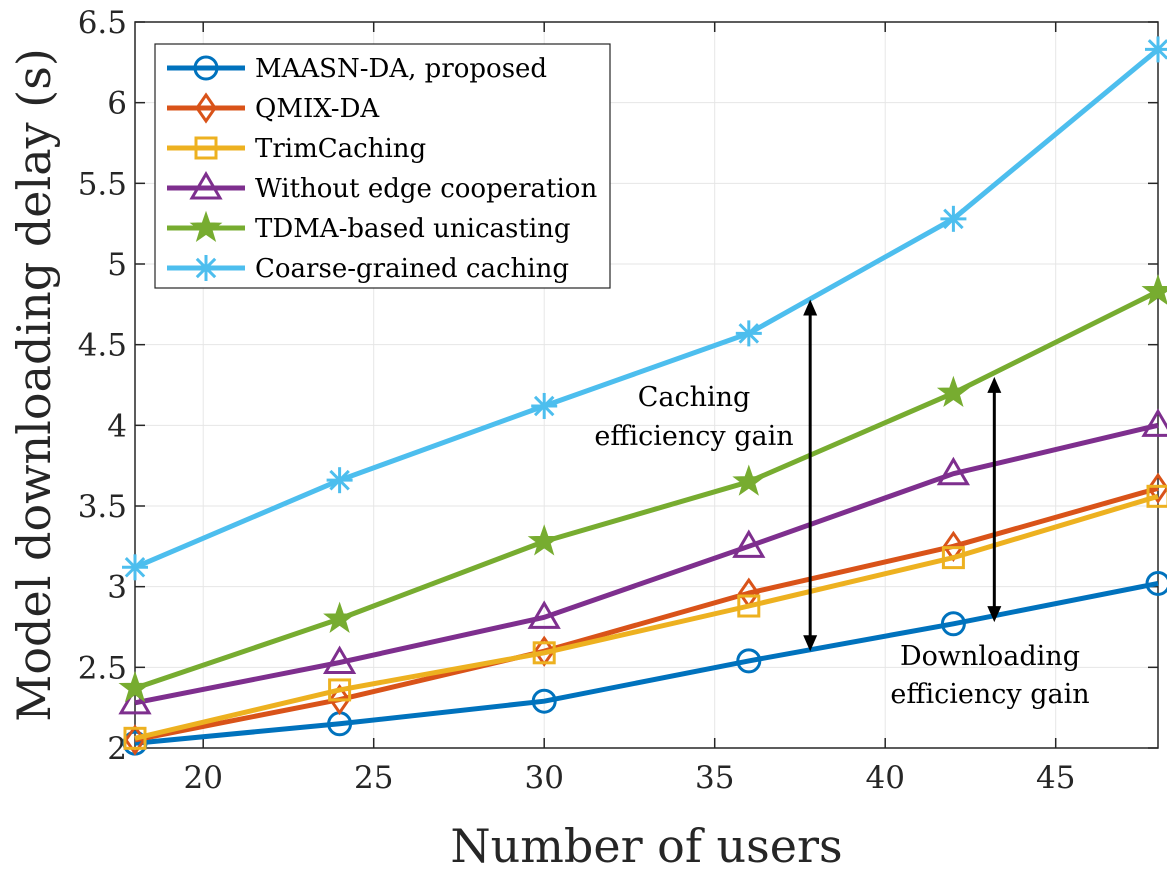  Describe the element at coordinates (413, 229) in the screenshot. I see `legend-label: TDMA-based unicasting` at that location.